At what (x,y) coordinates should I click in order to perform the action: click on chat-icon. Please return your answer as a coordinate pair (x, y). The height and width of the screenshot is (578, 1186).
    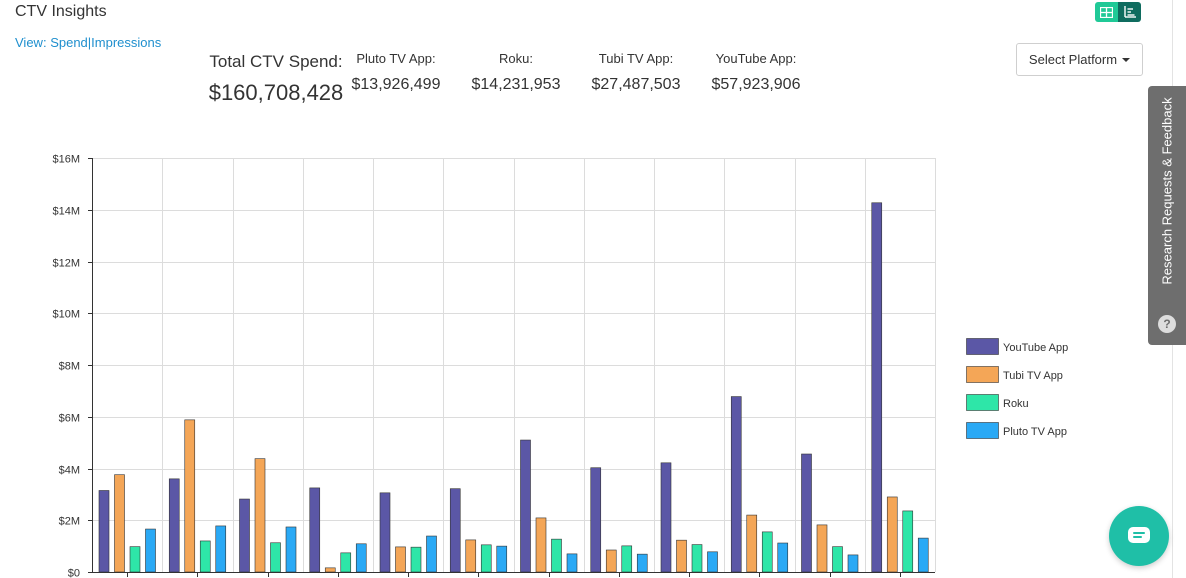
    Looking at the image, I should click on (1139, 535).